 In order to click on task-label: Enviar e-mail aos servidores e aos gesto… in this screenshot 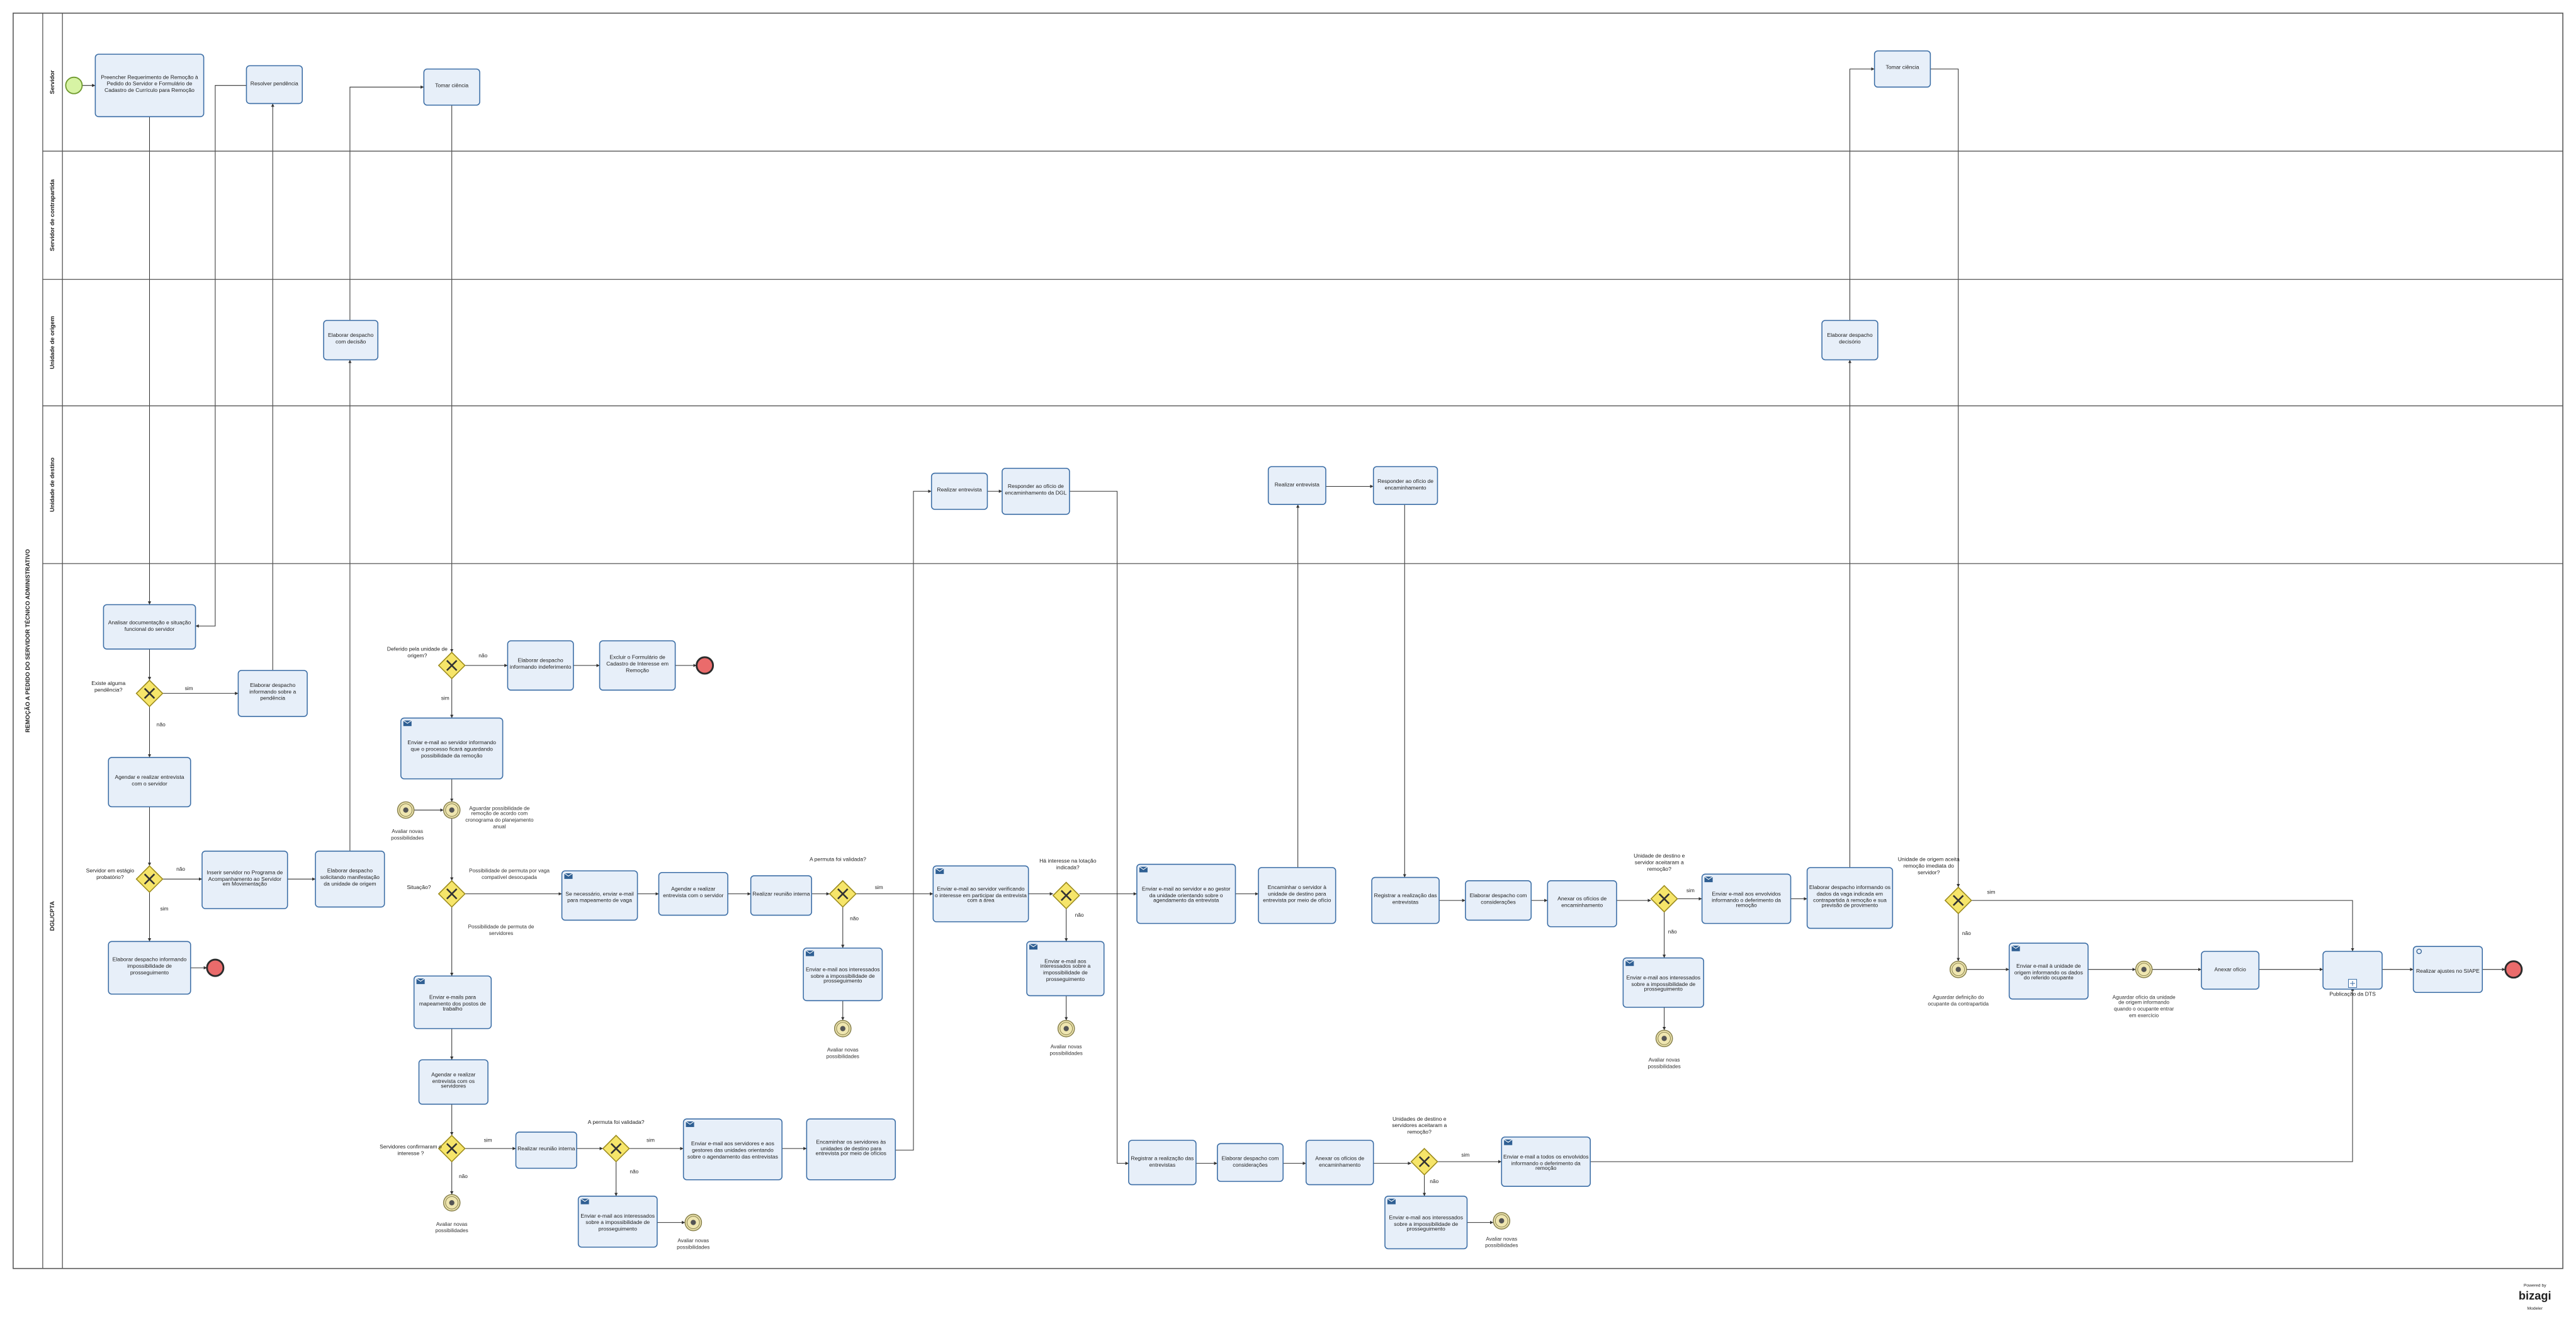, I will do `click(732, 1150)`.